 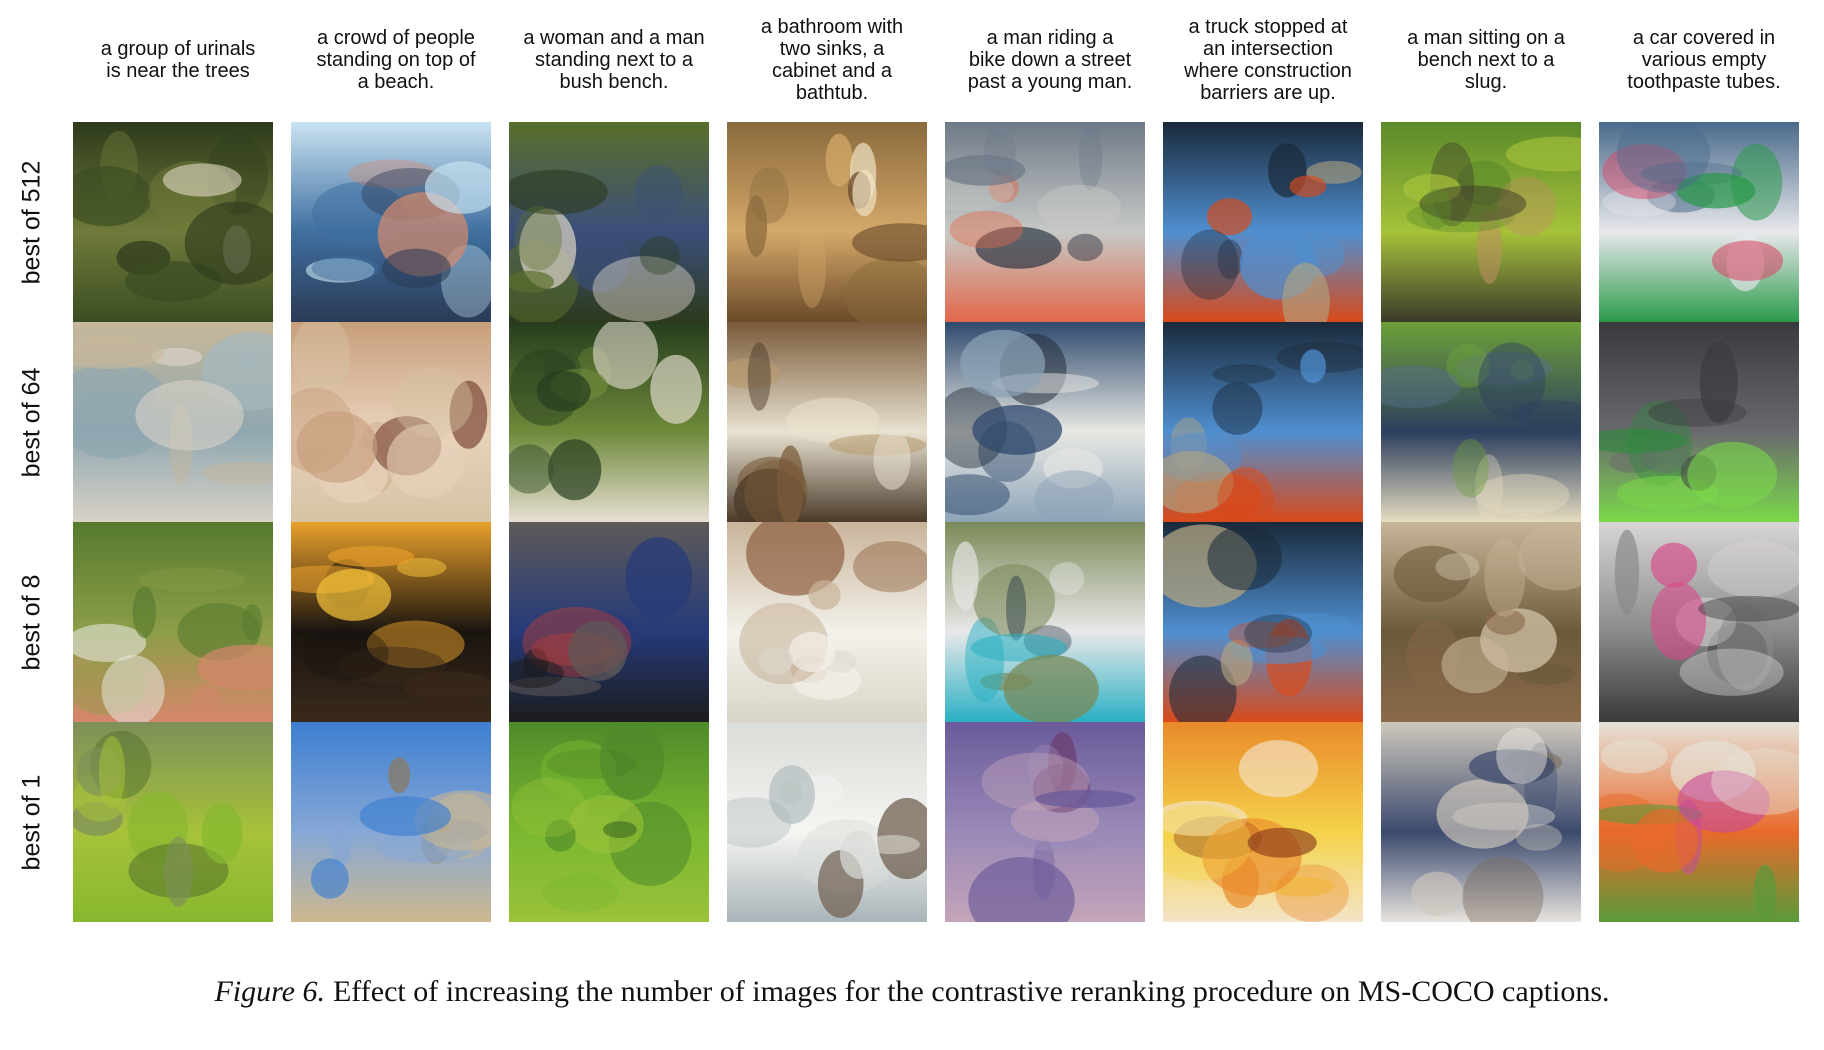 I want to click on row-label: best of 8, so click(x=32, y=622).